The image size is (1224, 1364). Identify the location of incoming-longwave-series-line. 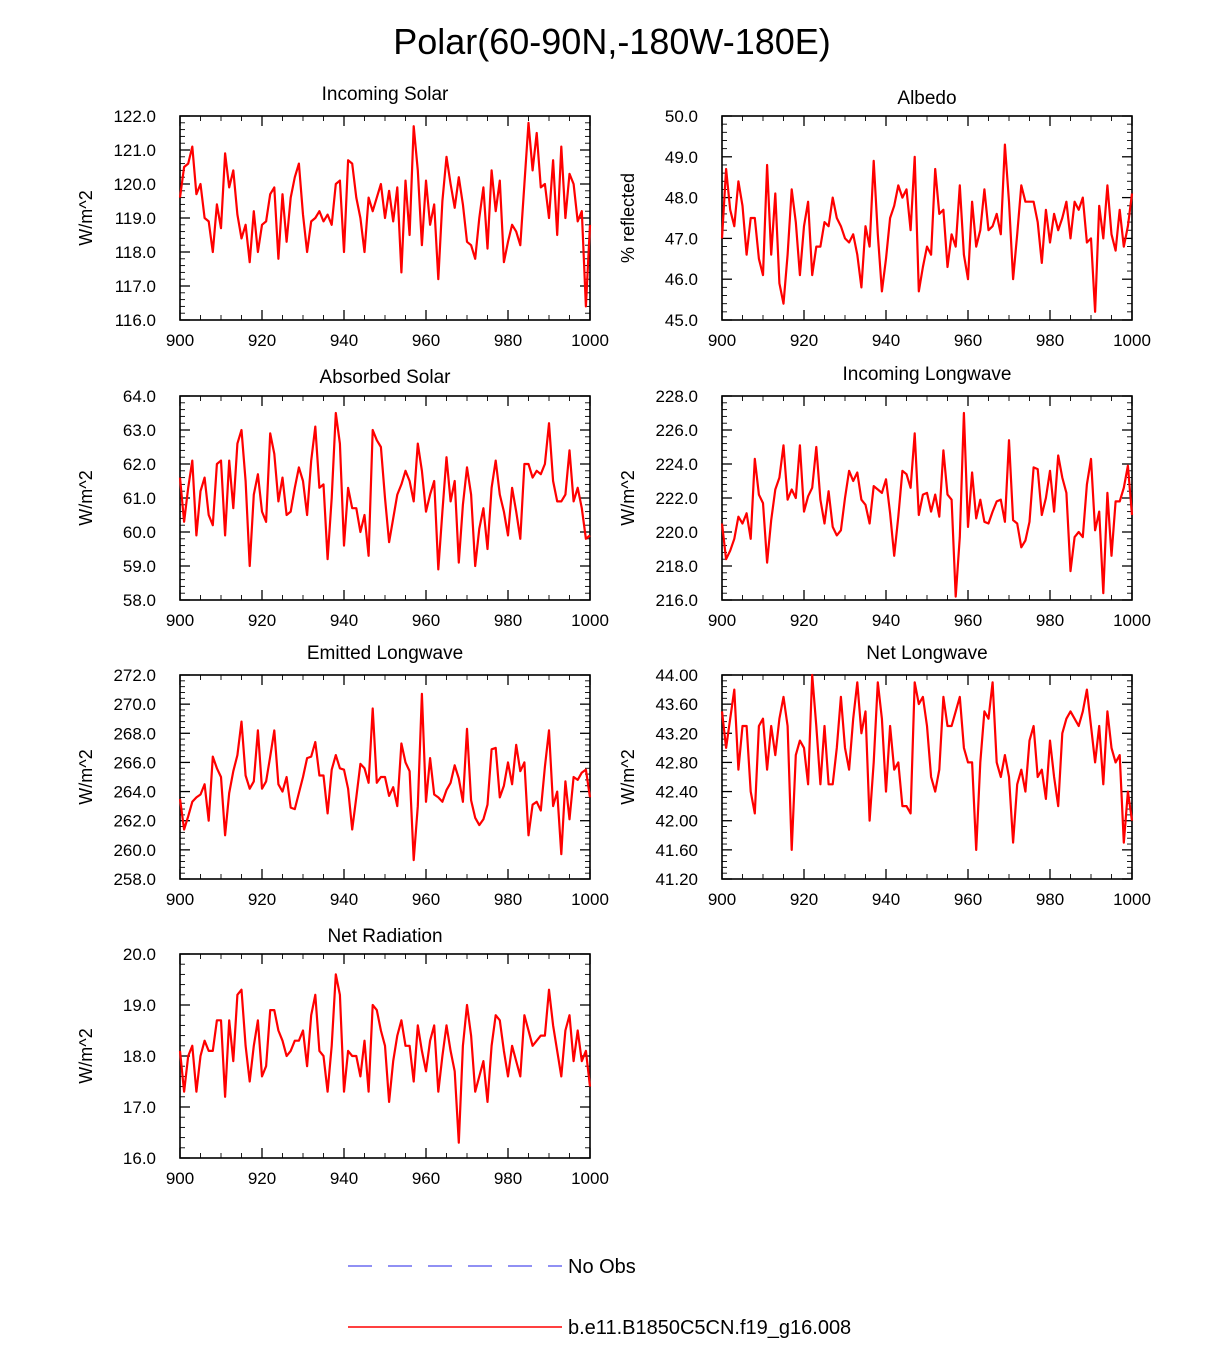
(927, 504).